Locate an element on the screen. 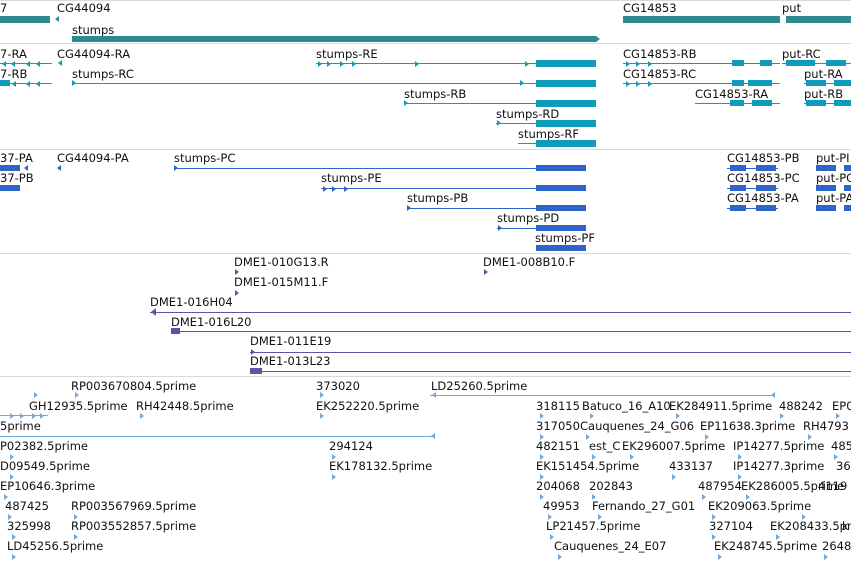 The image size is (851, 561). label-est-gh12935: GH12935.5prime is located at coordinates (78, 406).